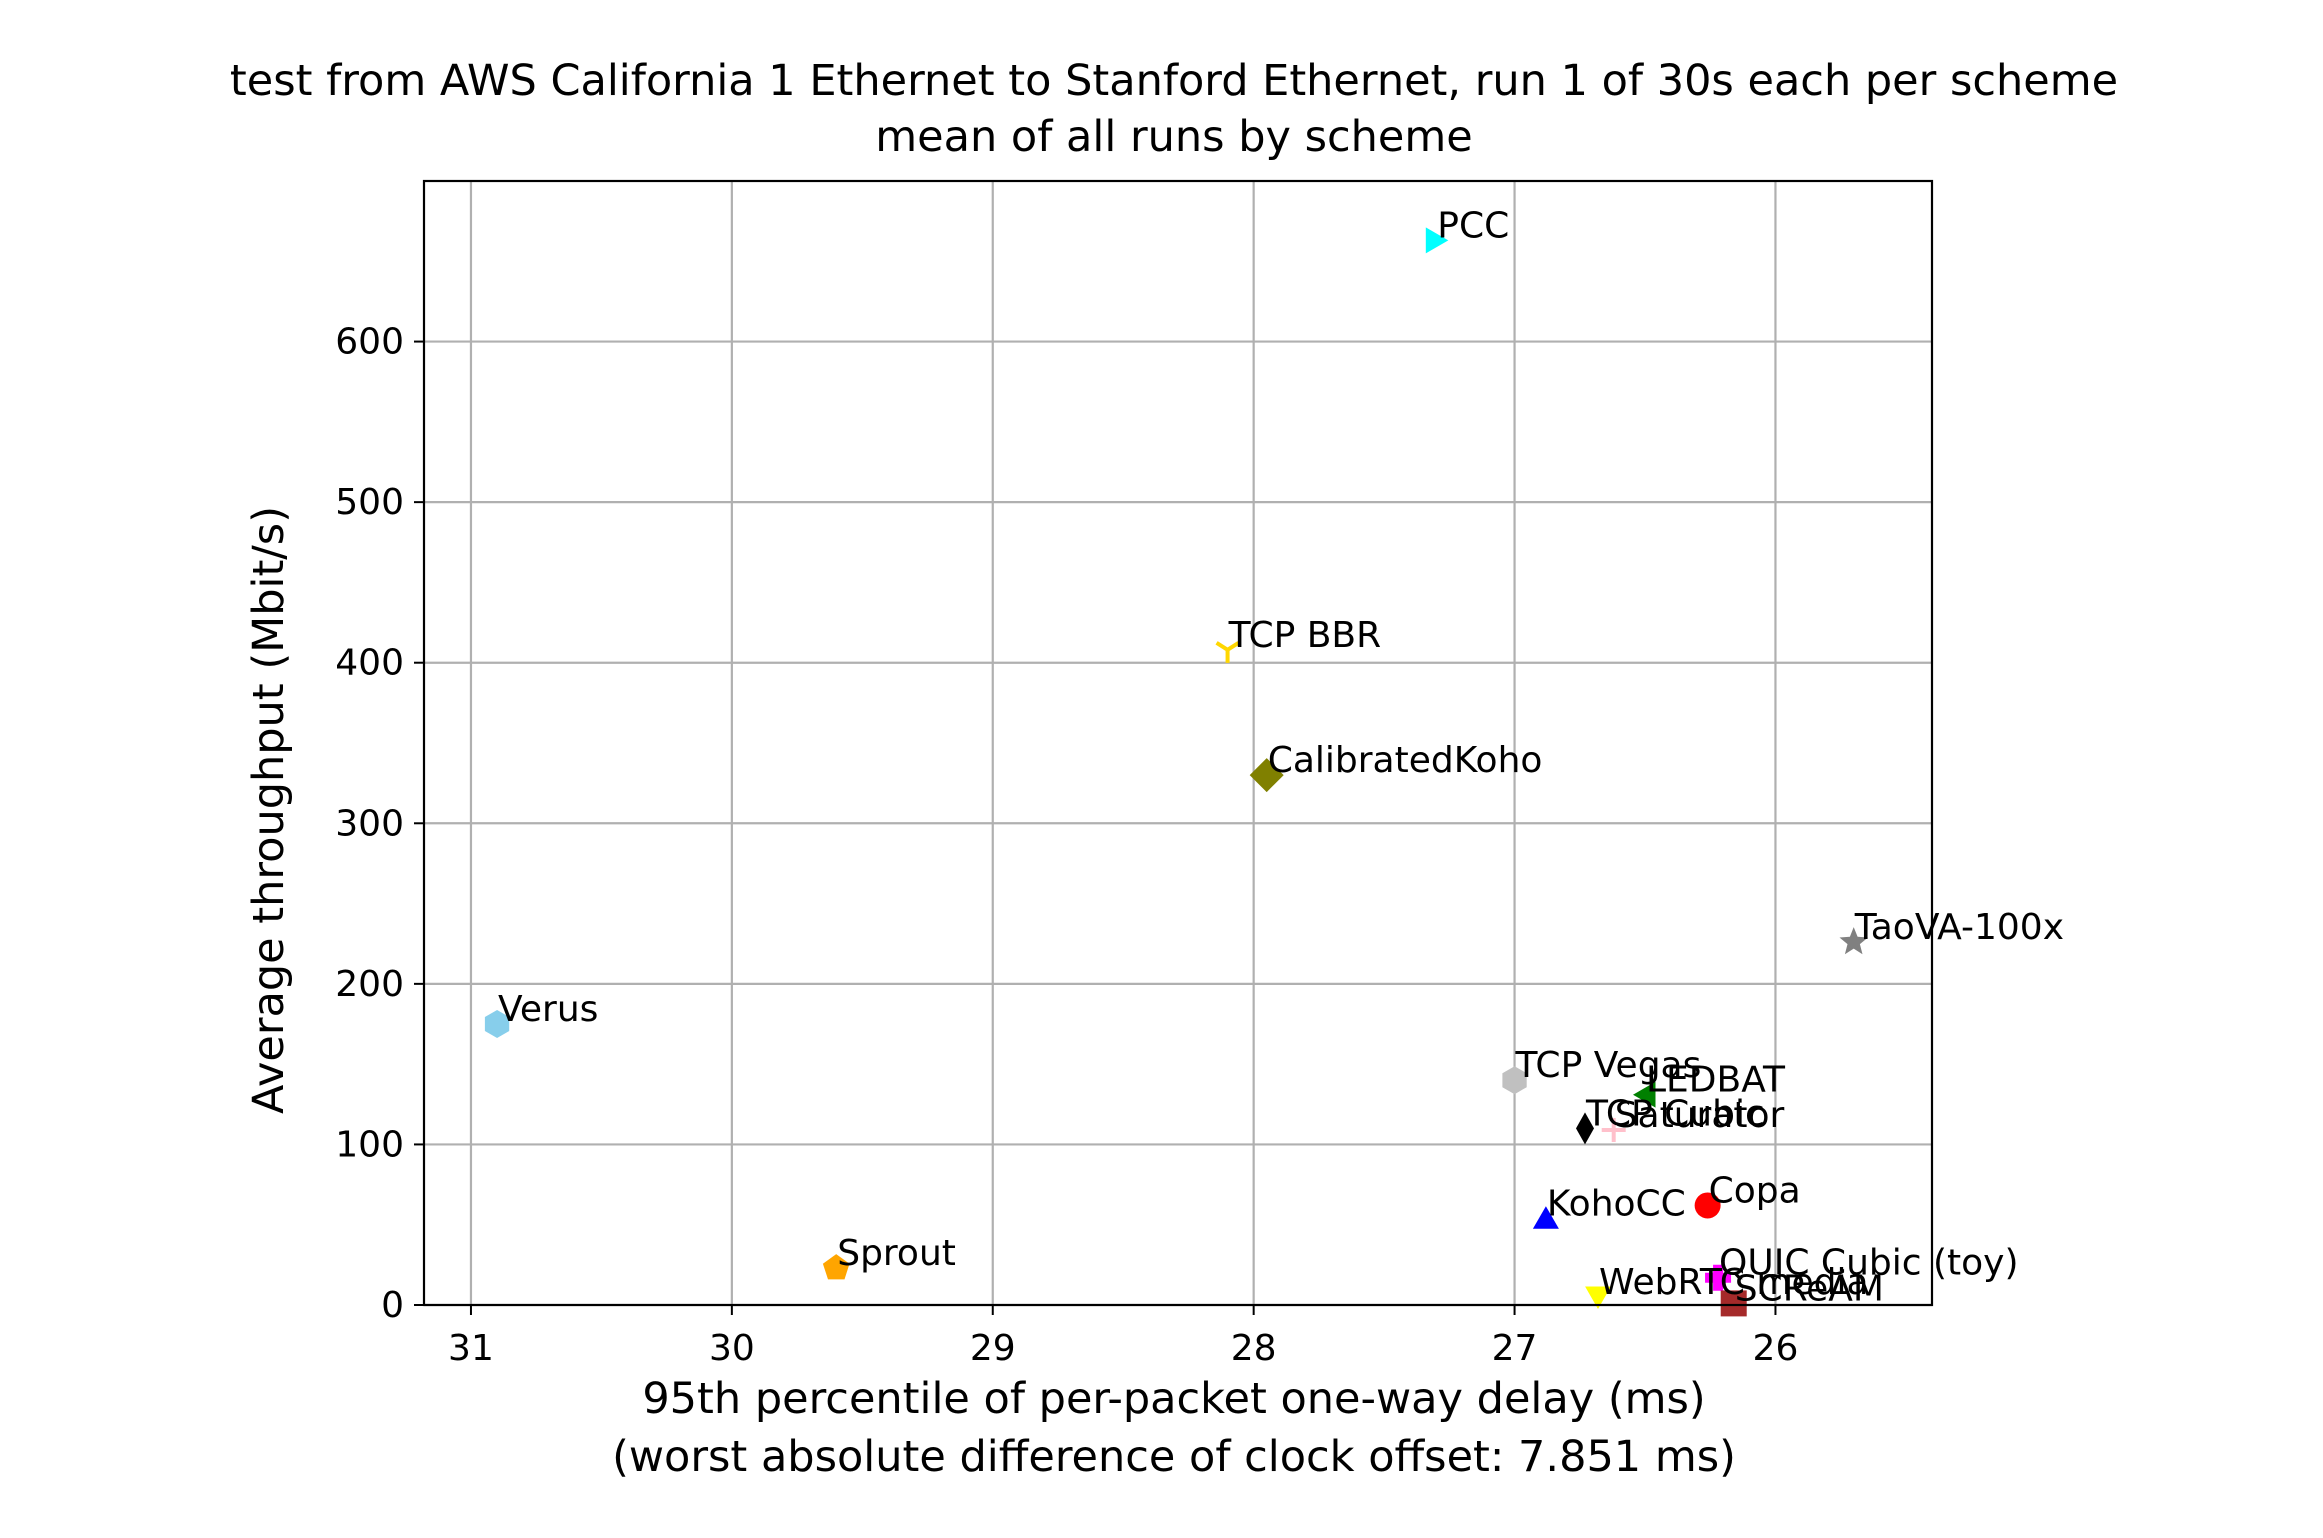 This screenshot has width=2323, height=1538. Describe the element at coordinates (1959, 927) in the screenshot. I see `taova-100x-label: TaoVA-100x` at that location.